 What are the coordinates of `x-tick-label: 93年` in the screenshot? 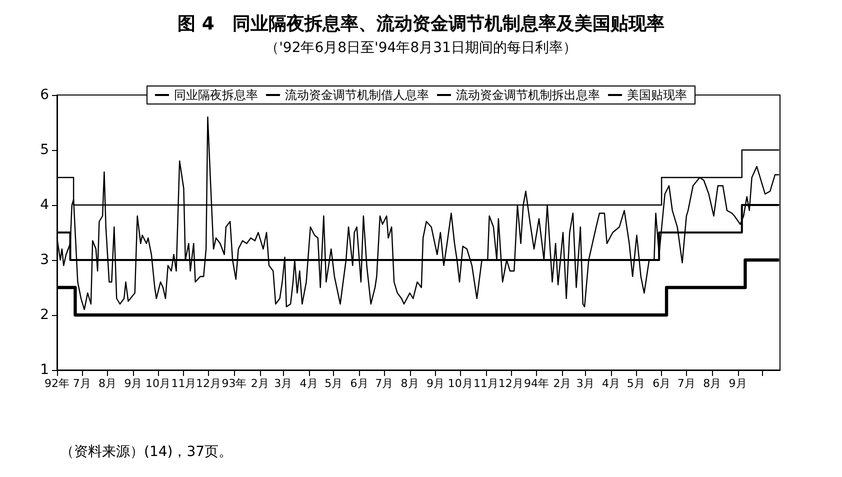 It's located at (234, 383).